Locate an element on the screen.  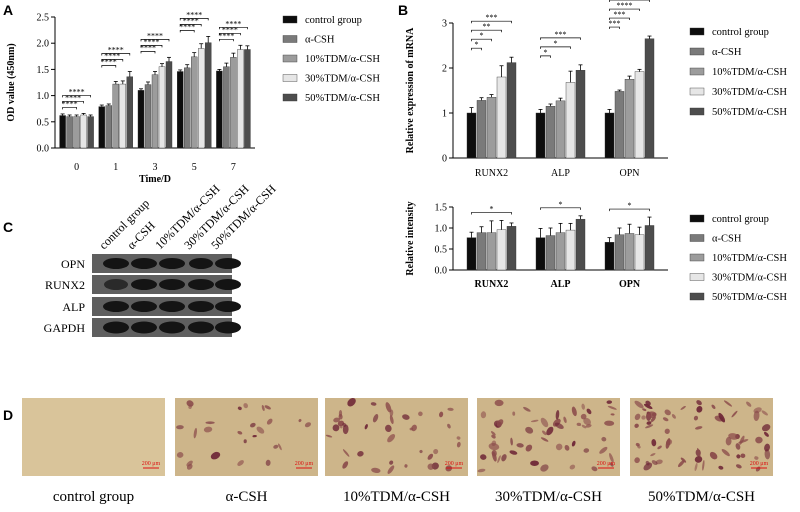
legend-entry: 10%TDM/α-CSH is located at coordinates (749, 258).